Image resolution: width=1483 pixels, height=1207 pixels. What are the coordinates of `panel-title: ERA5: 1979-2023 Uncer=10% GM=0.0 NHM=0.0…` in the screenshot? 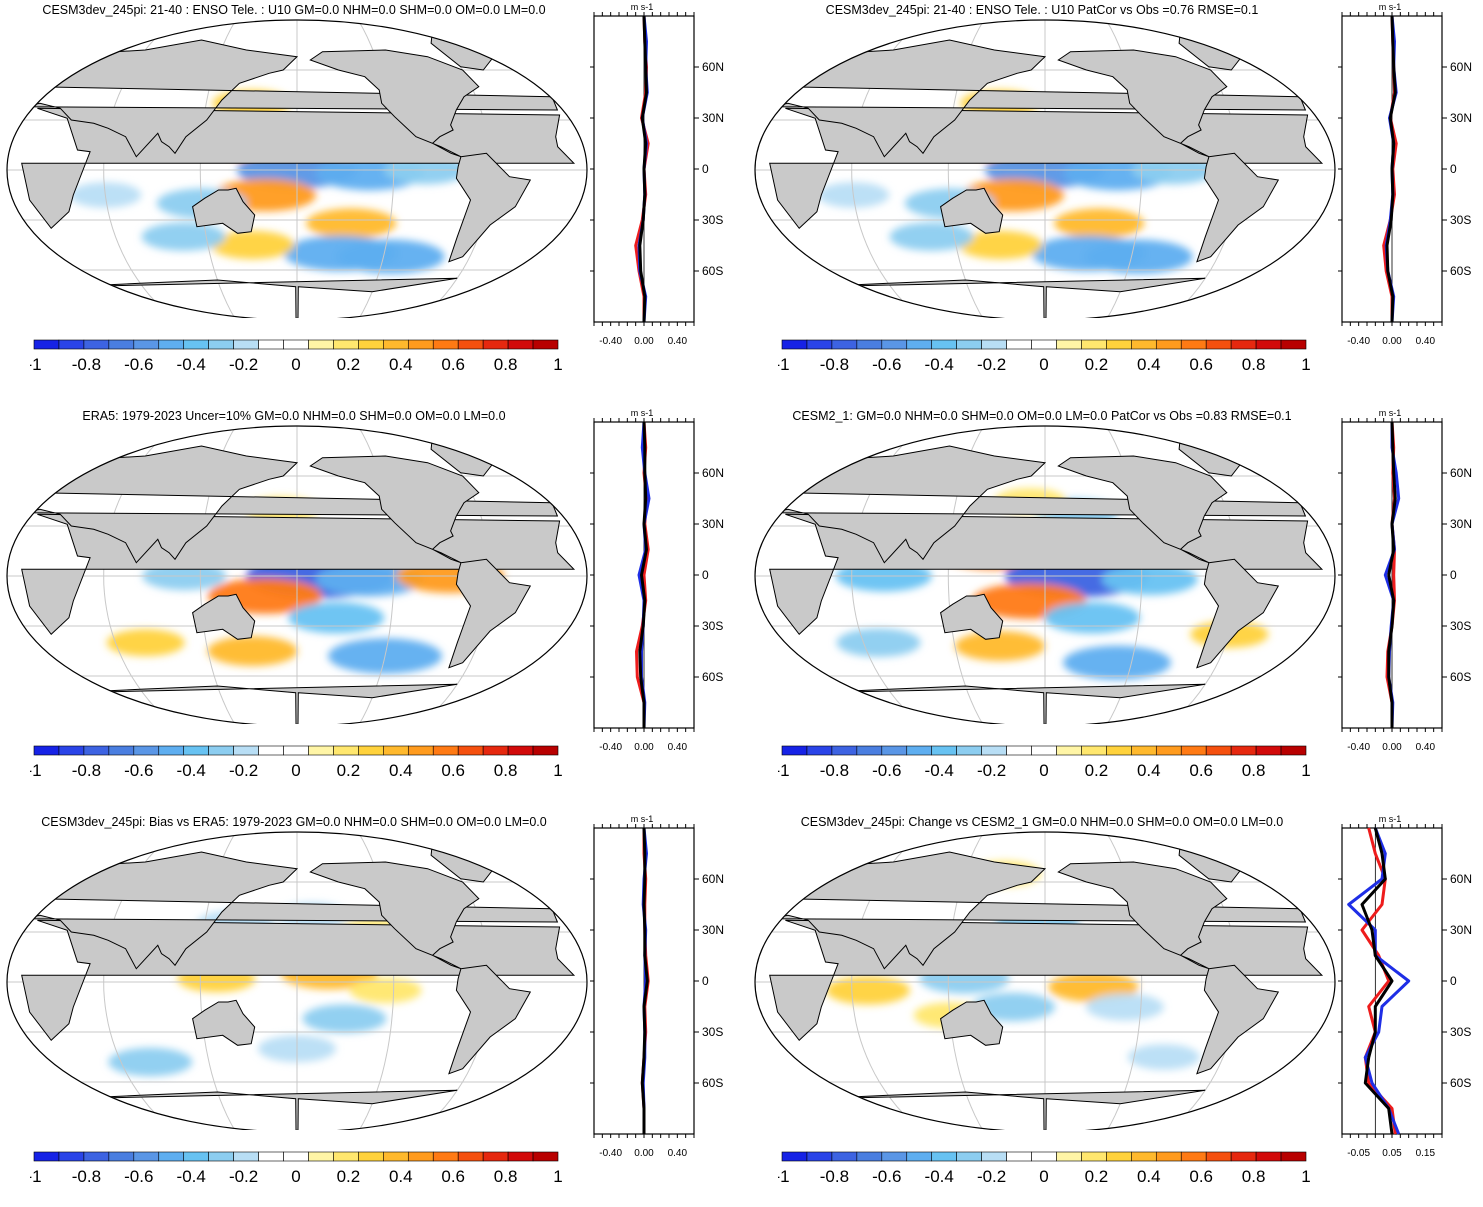 It's located at (294, 416).